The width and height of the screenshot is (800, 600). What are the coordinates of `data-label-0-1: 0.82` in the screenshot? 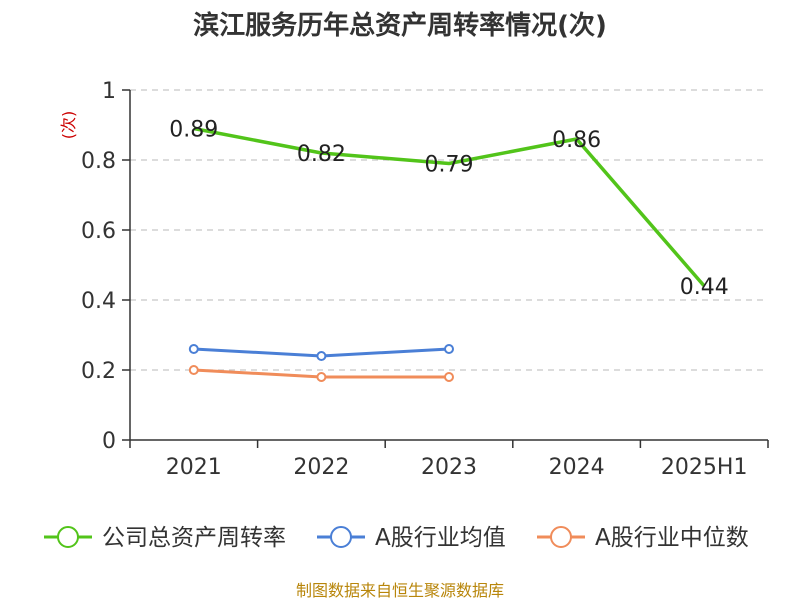 It's located at (321, 154).